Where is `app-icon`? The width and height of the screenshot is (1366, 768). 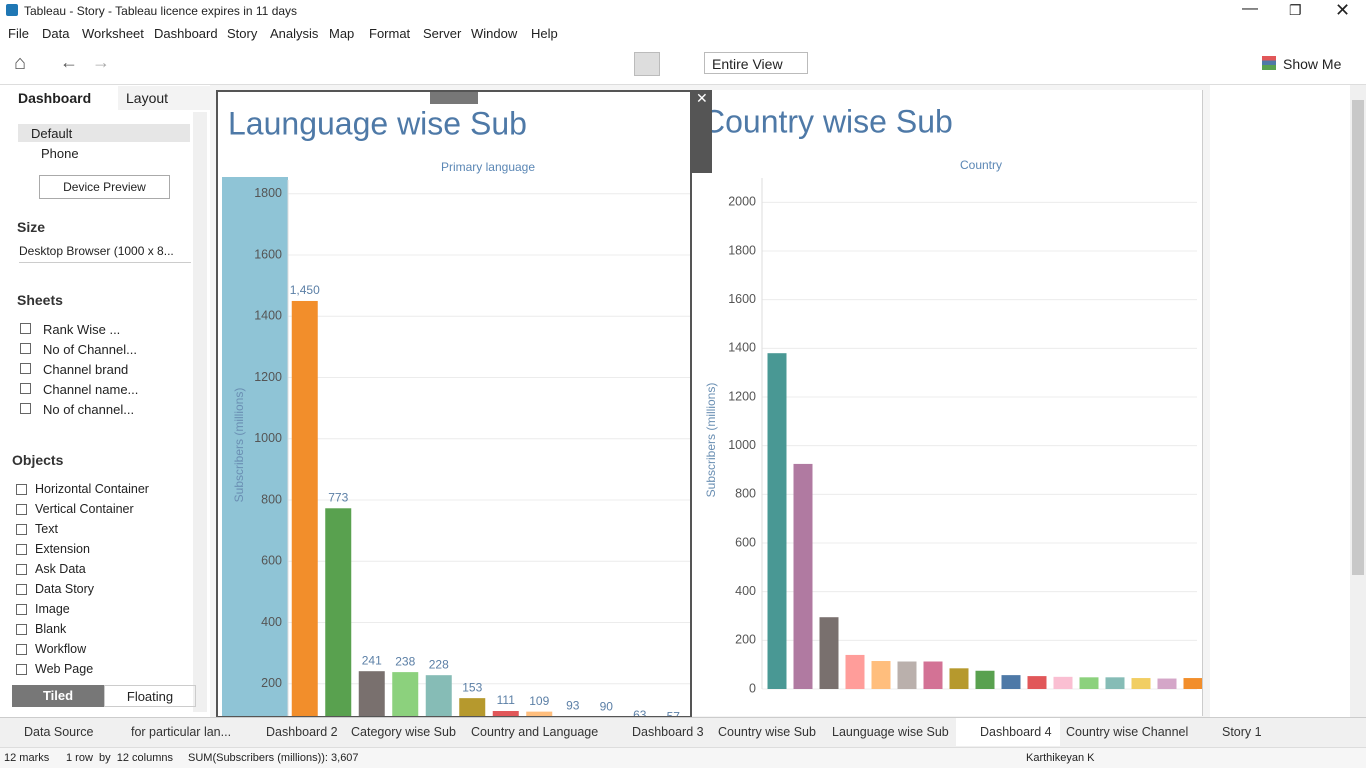 app-icon is located at coordinates (12, 10).